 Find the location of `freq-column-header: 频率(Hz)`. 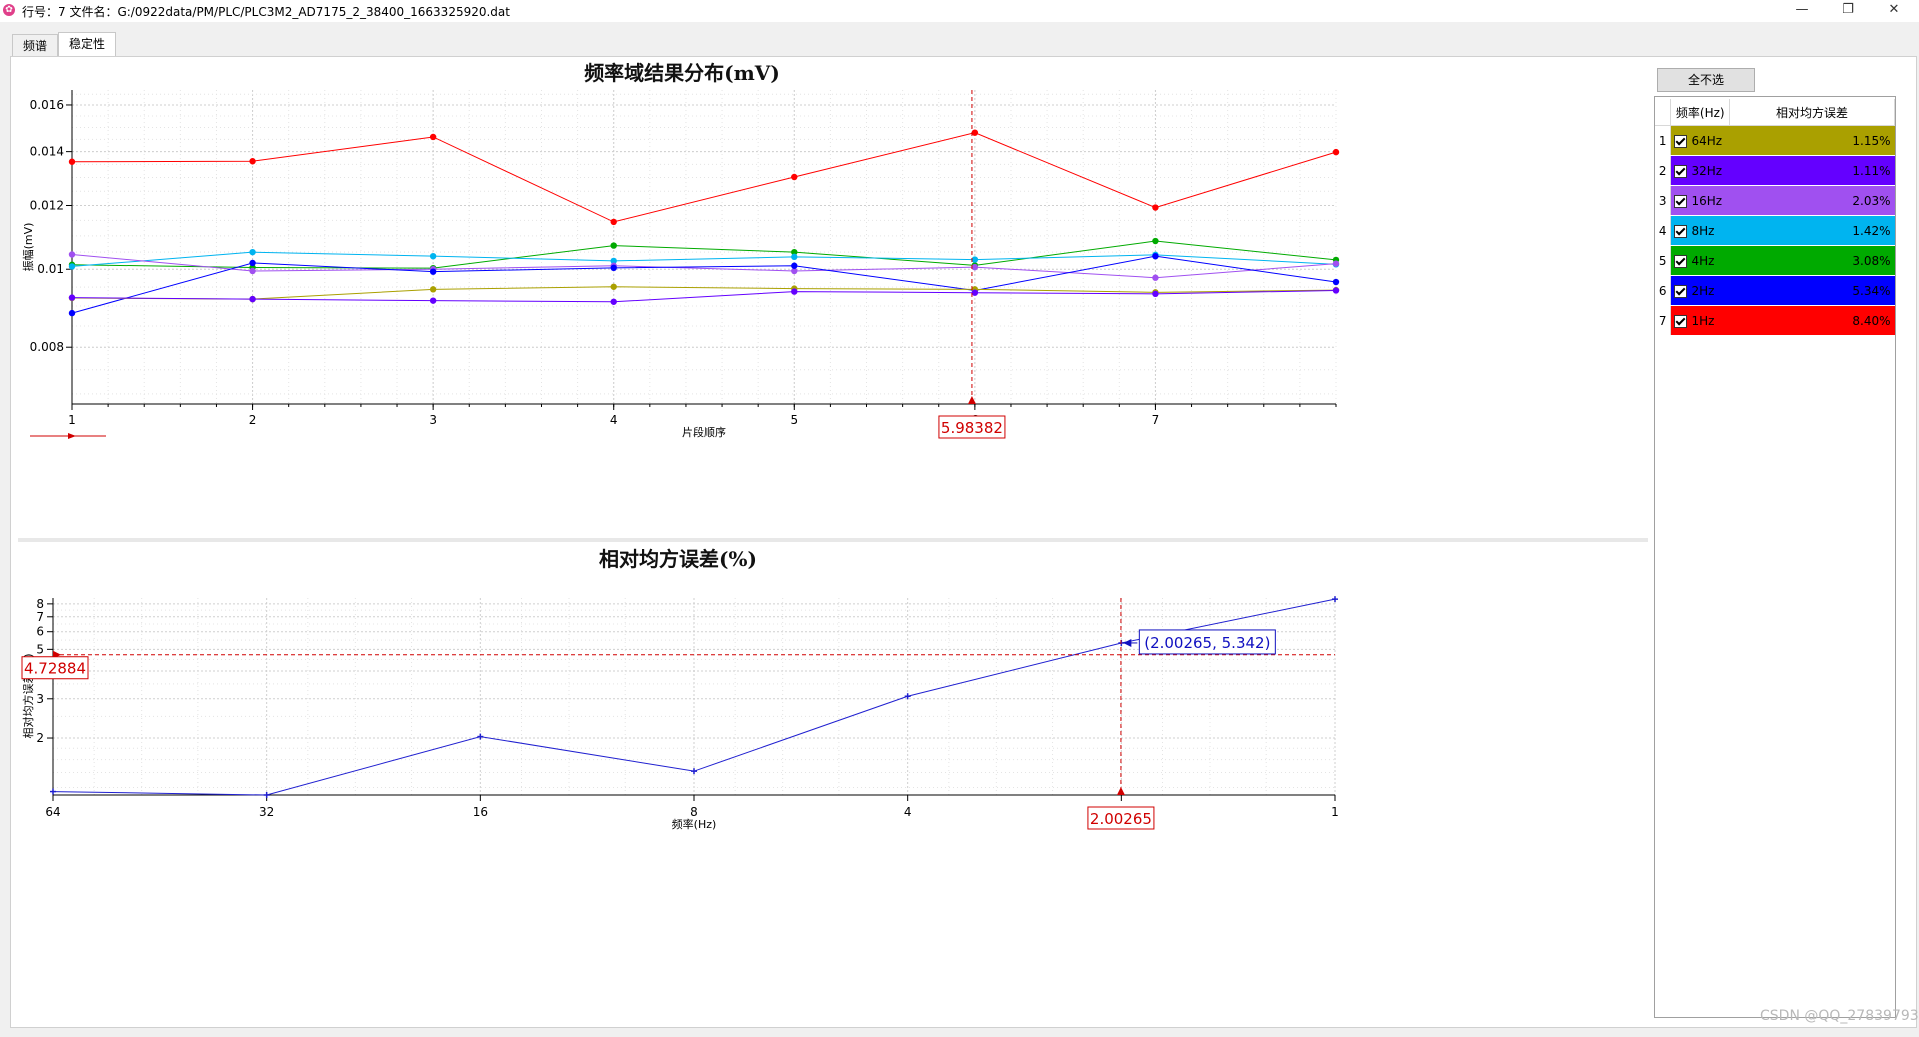

freq-column-header: 频率(Hz) is located at coordinates (1700, 112).